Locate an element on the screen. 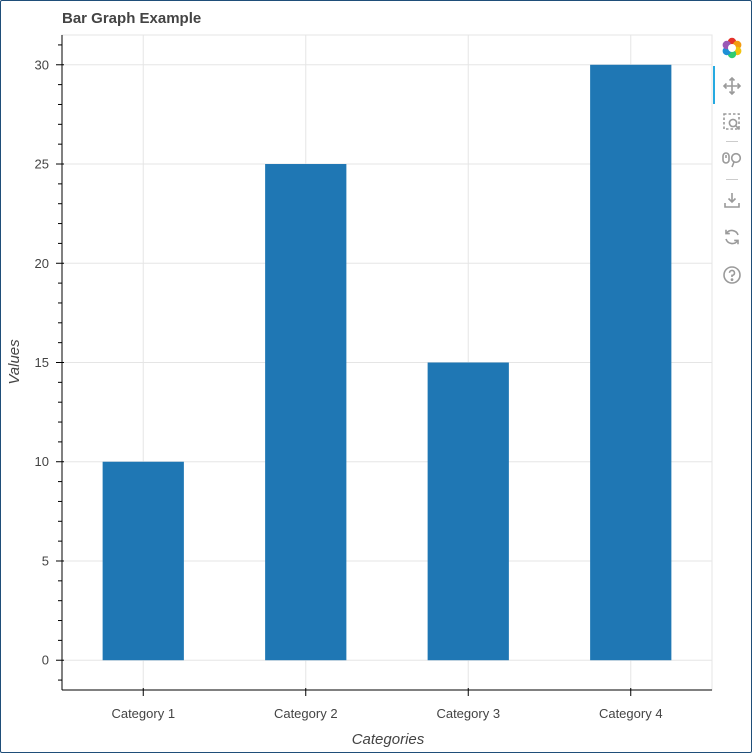  y-tick-label: 20 is located at coordinates (42, 263).